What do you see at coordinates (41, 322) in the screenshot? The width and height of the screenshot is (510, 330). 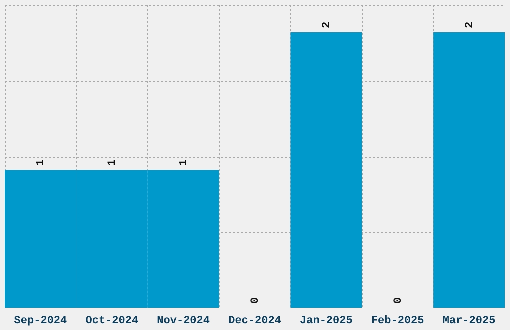 I see `x-tick-label: Sep-2024` at bounding box center [41, 322].